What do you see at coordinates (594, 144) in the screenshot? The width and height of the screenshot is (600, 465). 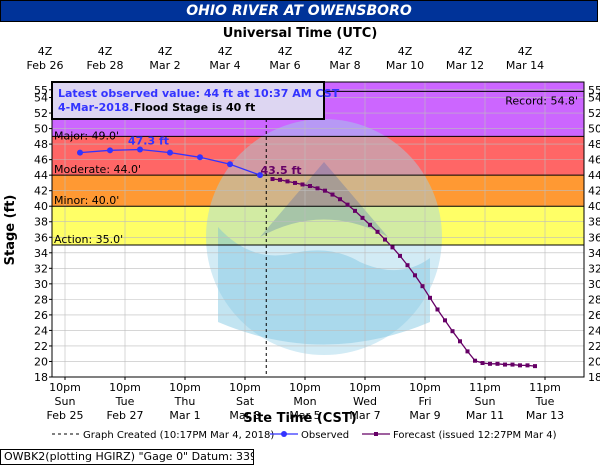 I see `y-tick-label-right: 48` at bounding box center [594, 144].